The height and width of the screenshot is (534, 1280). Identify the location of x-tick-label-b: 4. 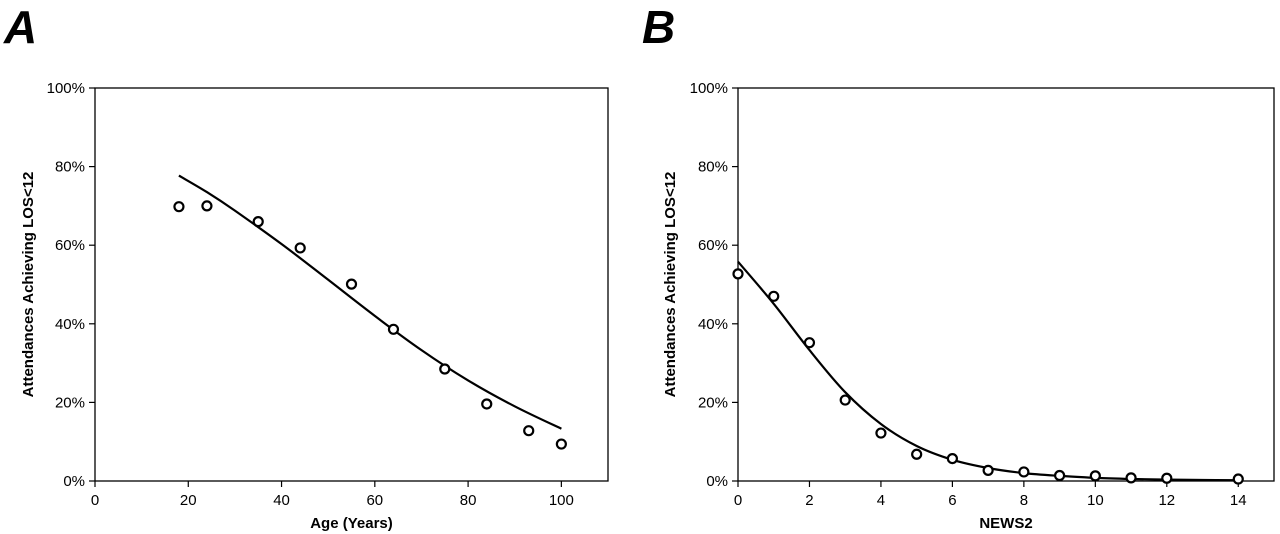
(881, 500).